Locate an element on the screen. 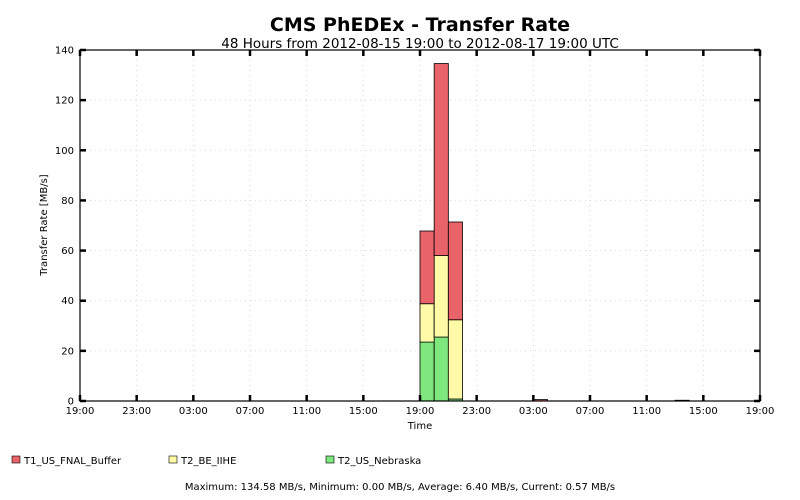  legend-label: T1_US_FNAL_Buffer is located at coordinates (72, 461).